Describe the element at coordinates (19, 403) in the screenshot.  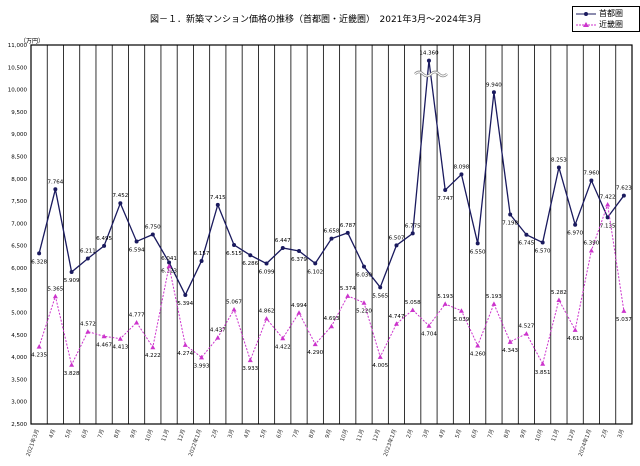
I see `y-tick-label: 3,000` at that location.